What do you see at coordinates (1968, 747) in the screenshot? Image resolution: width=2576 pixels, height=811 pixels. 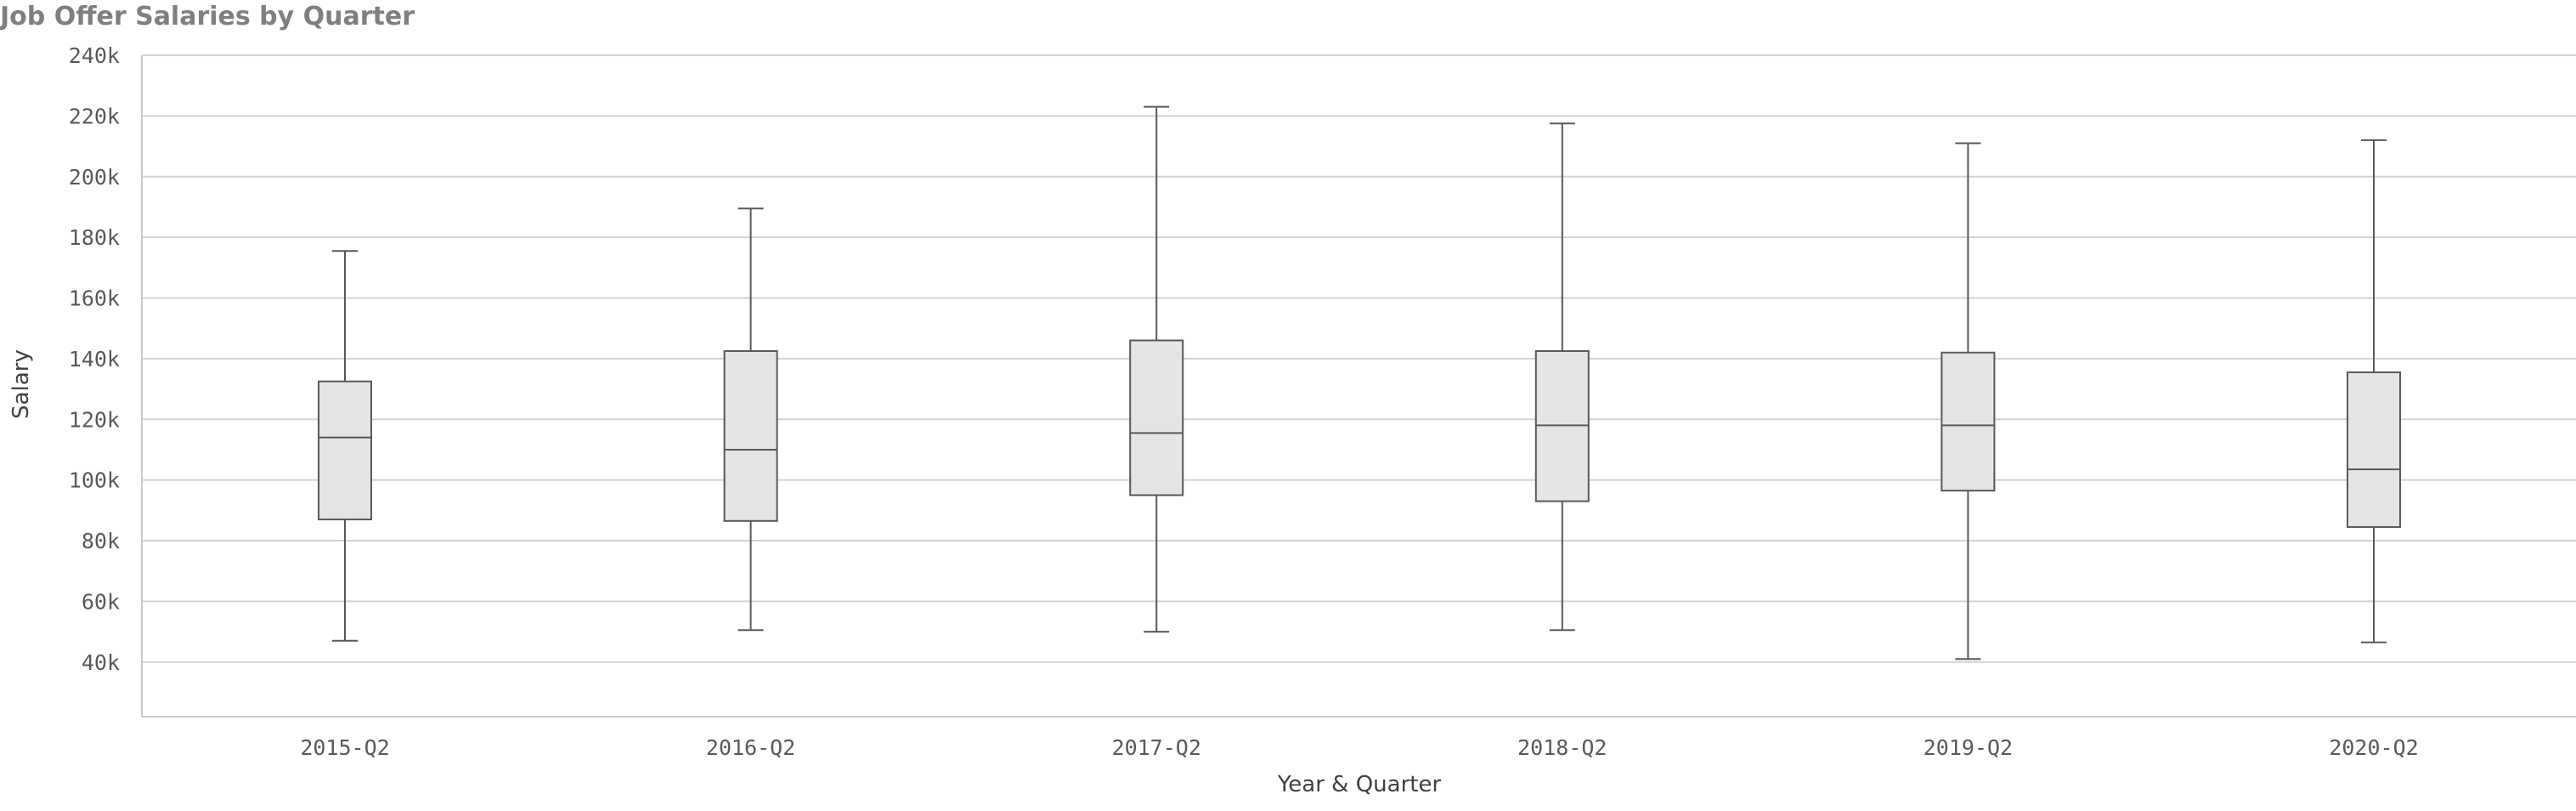 I see `x-tick-label: 2019-Q2` at bounding box center [1968, 747].